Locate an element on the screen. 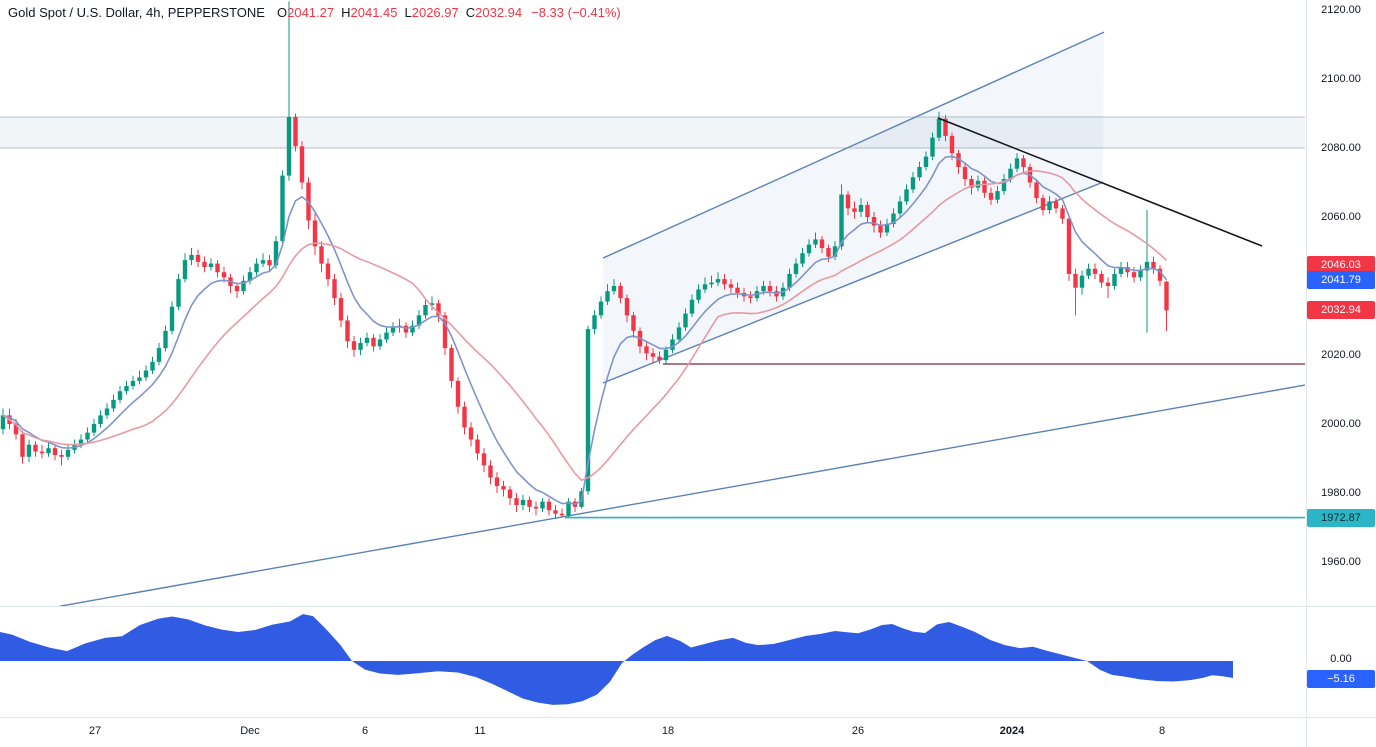  axis-tick-label: 2060.00 is located at coordinates (1341, 217).